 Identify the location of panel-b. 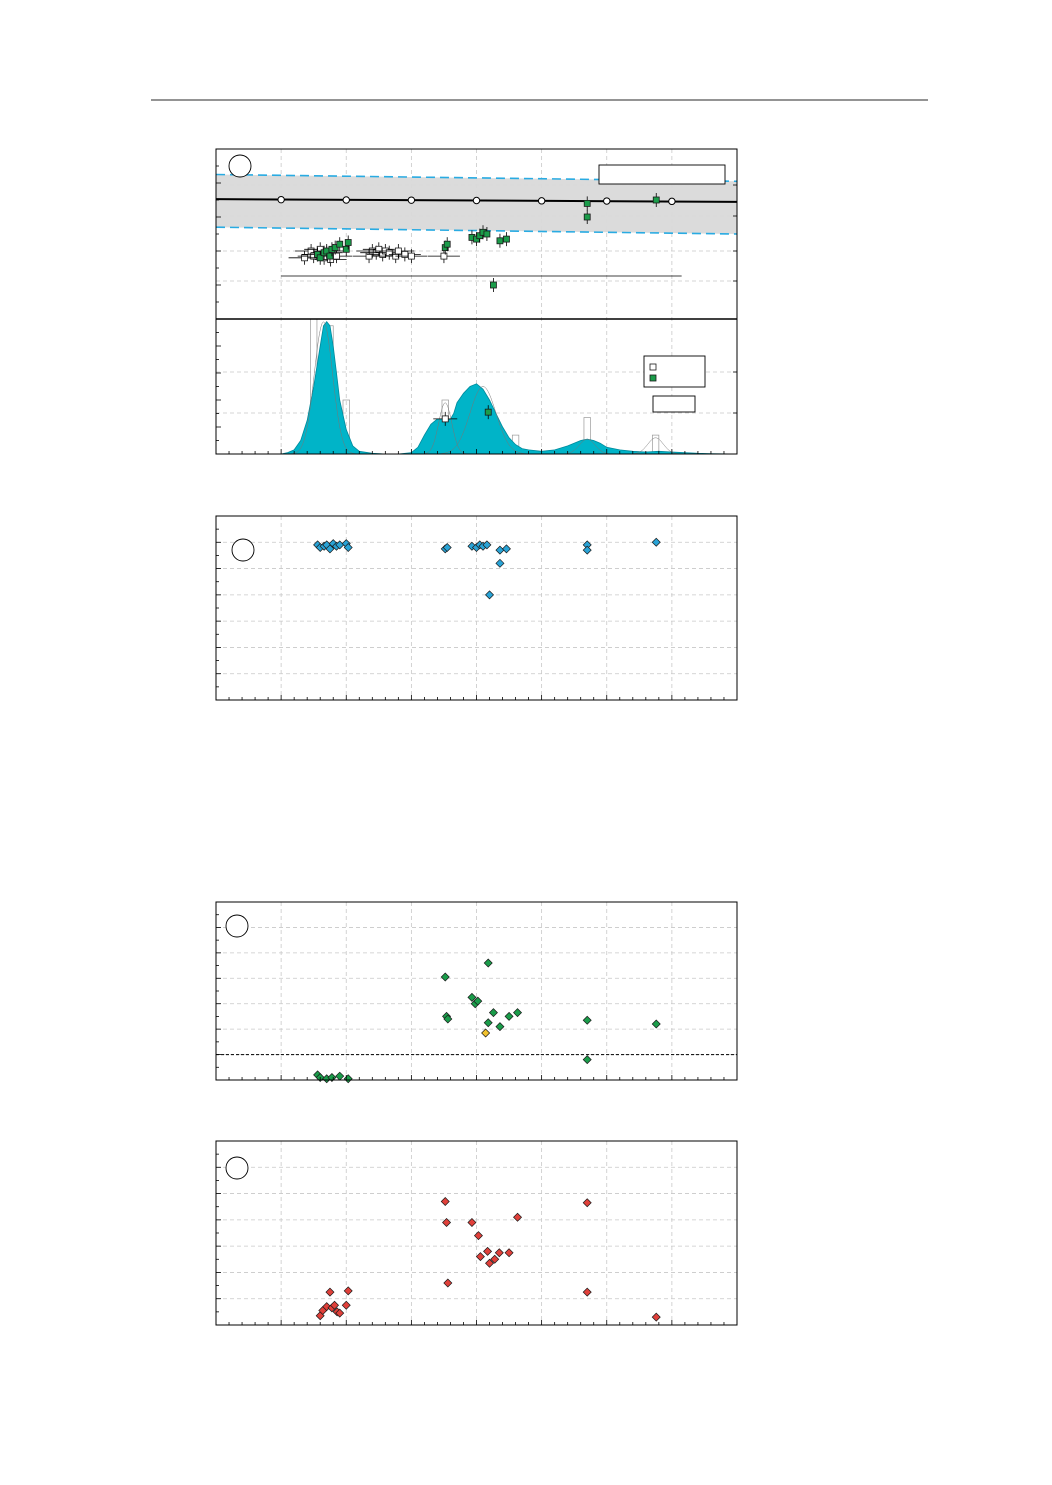
(476, 608).